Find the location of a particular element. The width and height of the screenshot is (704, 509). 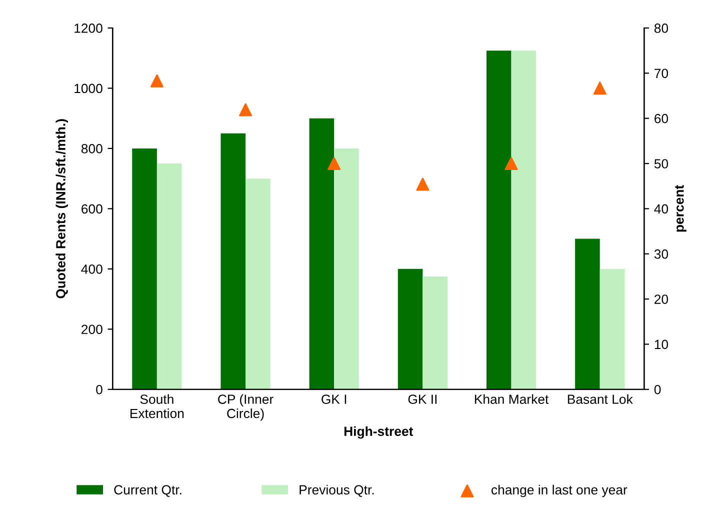

legend-label: change in last one year is located at coordinates (560, 491).